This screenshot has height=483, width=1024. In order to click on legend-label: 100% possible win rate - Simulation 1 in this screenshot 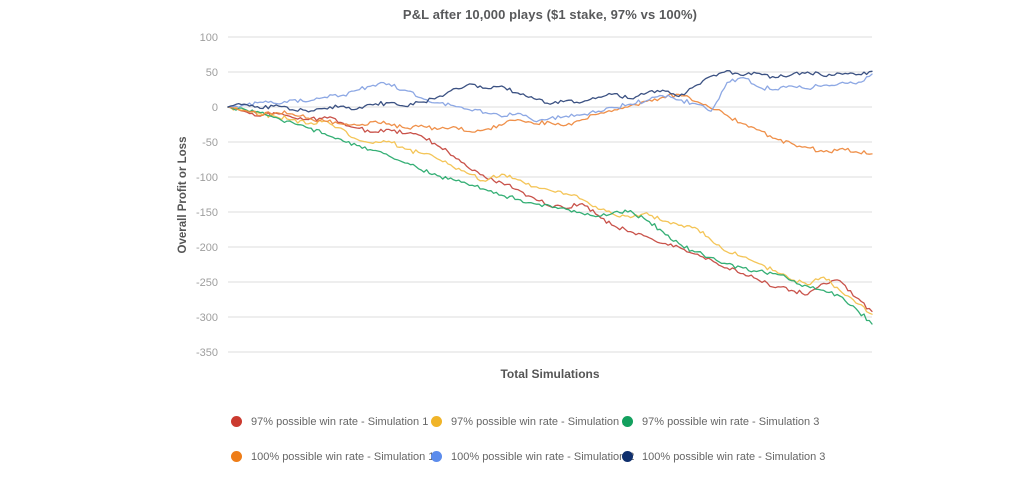, I will do `click(343, 456)`.